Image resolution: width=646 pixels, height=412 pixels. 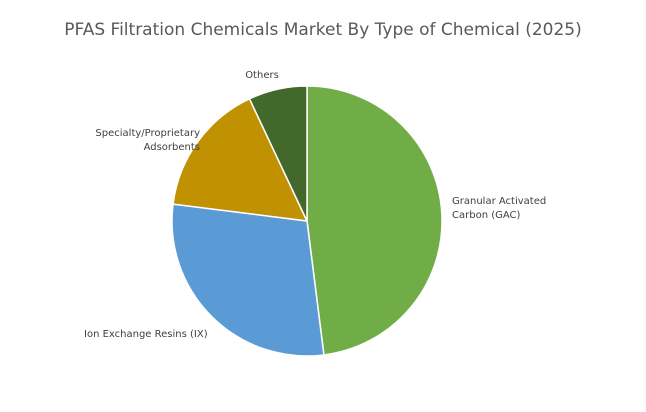 What do you see at coordinates (262, 75) in the screenshot?
I see `slice-label: Others` at bounding box center [262, 75].